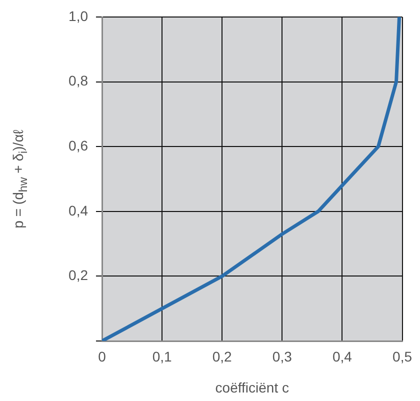  Describe the element at coordinates (78, 145) in the screenshot. I see `y-tick-label: 0,6` at that location.